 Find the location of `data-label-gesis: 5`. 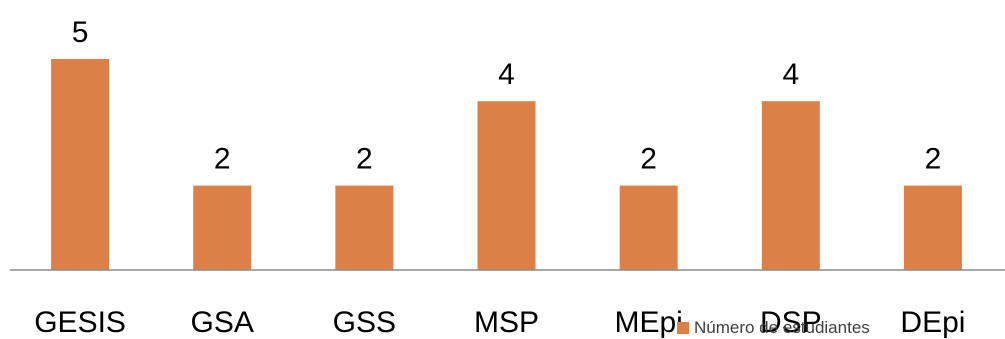

data-label-gesis: 5 is located at coordinates (80, 32).